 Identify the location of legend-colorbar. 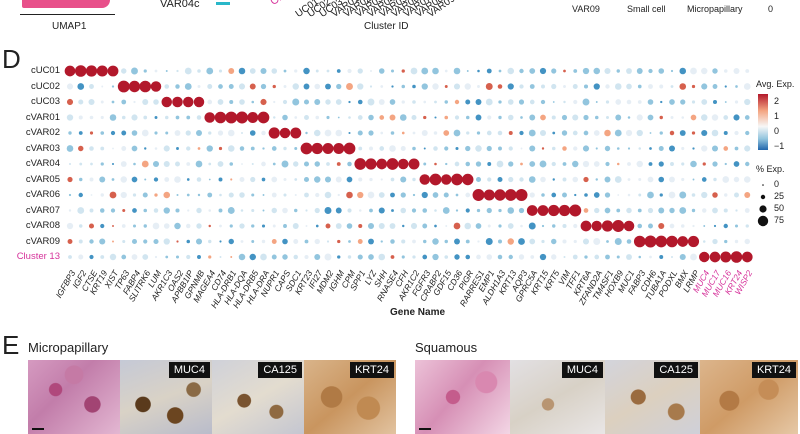
(763, 122).